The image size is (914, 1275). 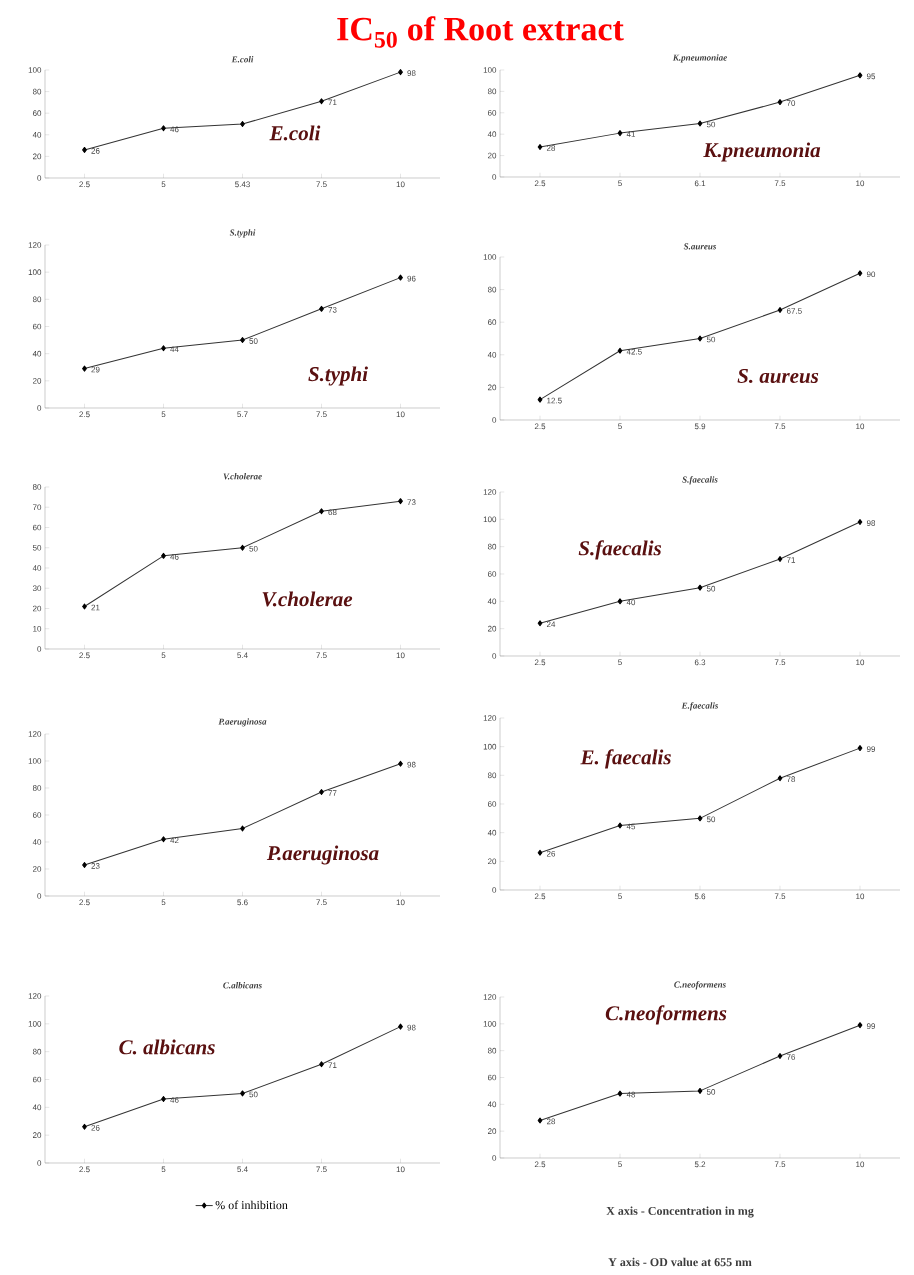 What do you see at coordinates (242, 476) in the screenshot?
I see `chart-title: V.cholerae` at bounding box center [242, 476].